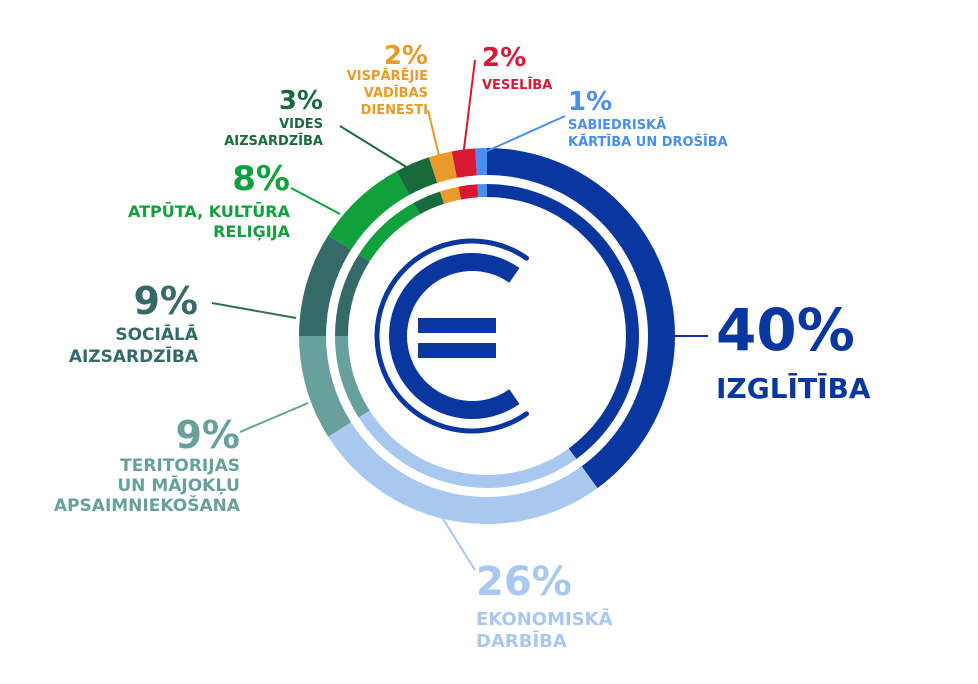 Image resolution: width=978 pixels, height=684 pixels. Describe the element at coordinates (394, 110) in the screenshot. I see `slice-label-6-2: DIENESTI` at that location.